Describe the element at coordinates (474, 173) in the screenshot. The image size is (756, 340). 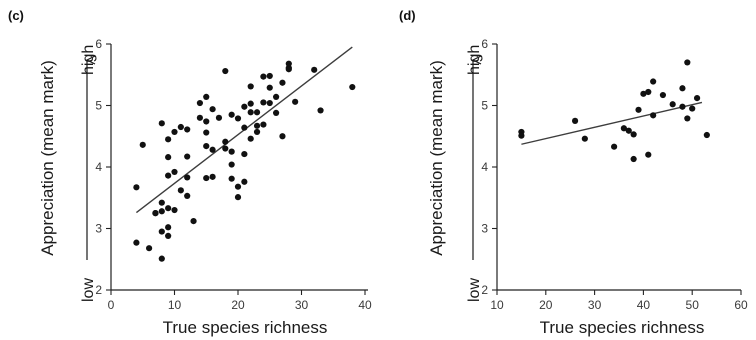
I see `arrow-group-d: low high` at that location.